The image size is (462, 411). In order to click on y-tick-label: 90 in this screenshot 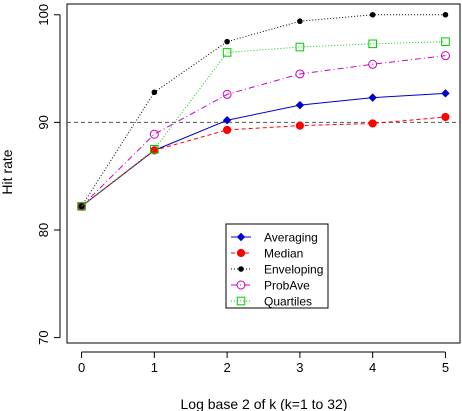, I will do `click(43, 122)`.